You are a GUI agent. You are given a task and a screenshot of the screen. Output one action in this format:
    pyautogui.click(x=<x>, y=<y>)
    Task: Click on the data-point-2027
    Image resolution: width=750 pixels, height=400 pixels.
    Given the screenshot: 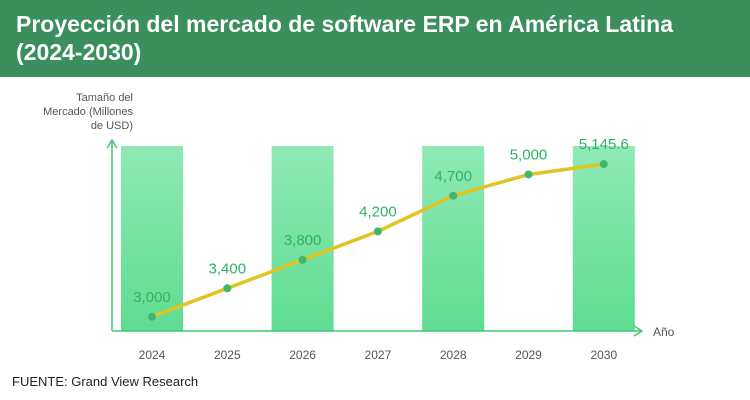 What is the action you would take?
    pyautogui.click(x=377, y=231)
    